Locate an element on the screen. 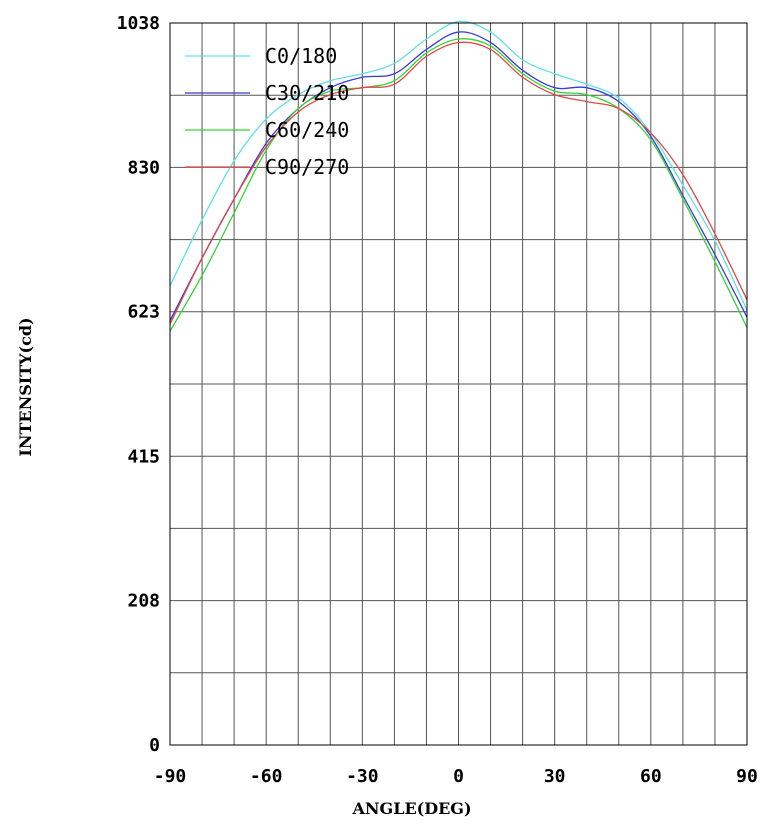 This screenshot has width=779, height=832. x-tick-label: -90 is located at coordinates (170, 776).